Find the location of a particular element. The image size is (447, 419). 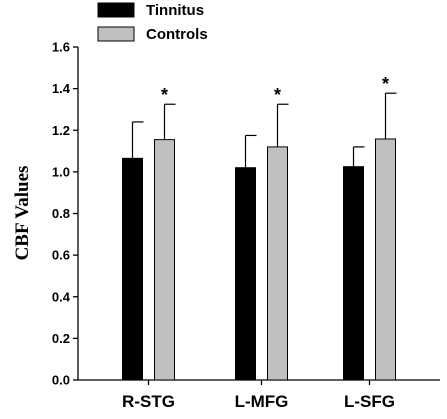

bar-controls-l-mfg is located at coordinates (277, 263).